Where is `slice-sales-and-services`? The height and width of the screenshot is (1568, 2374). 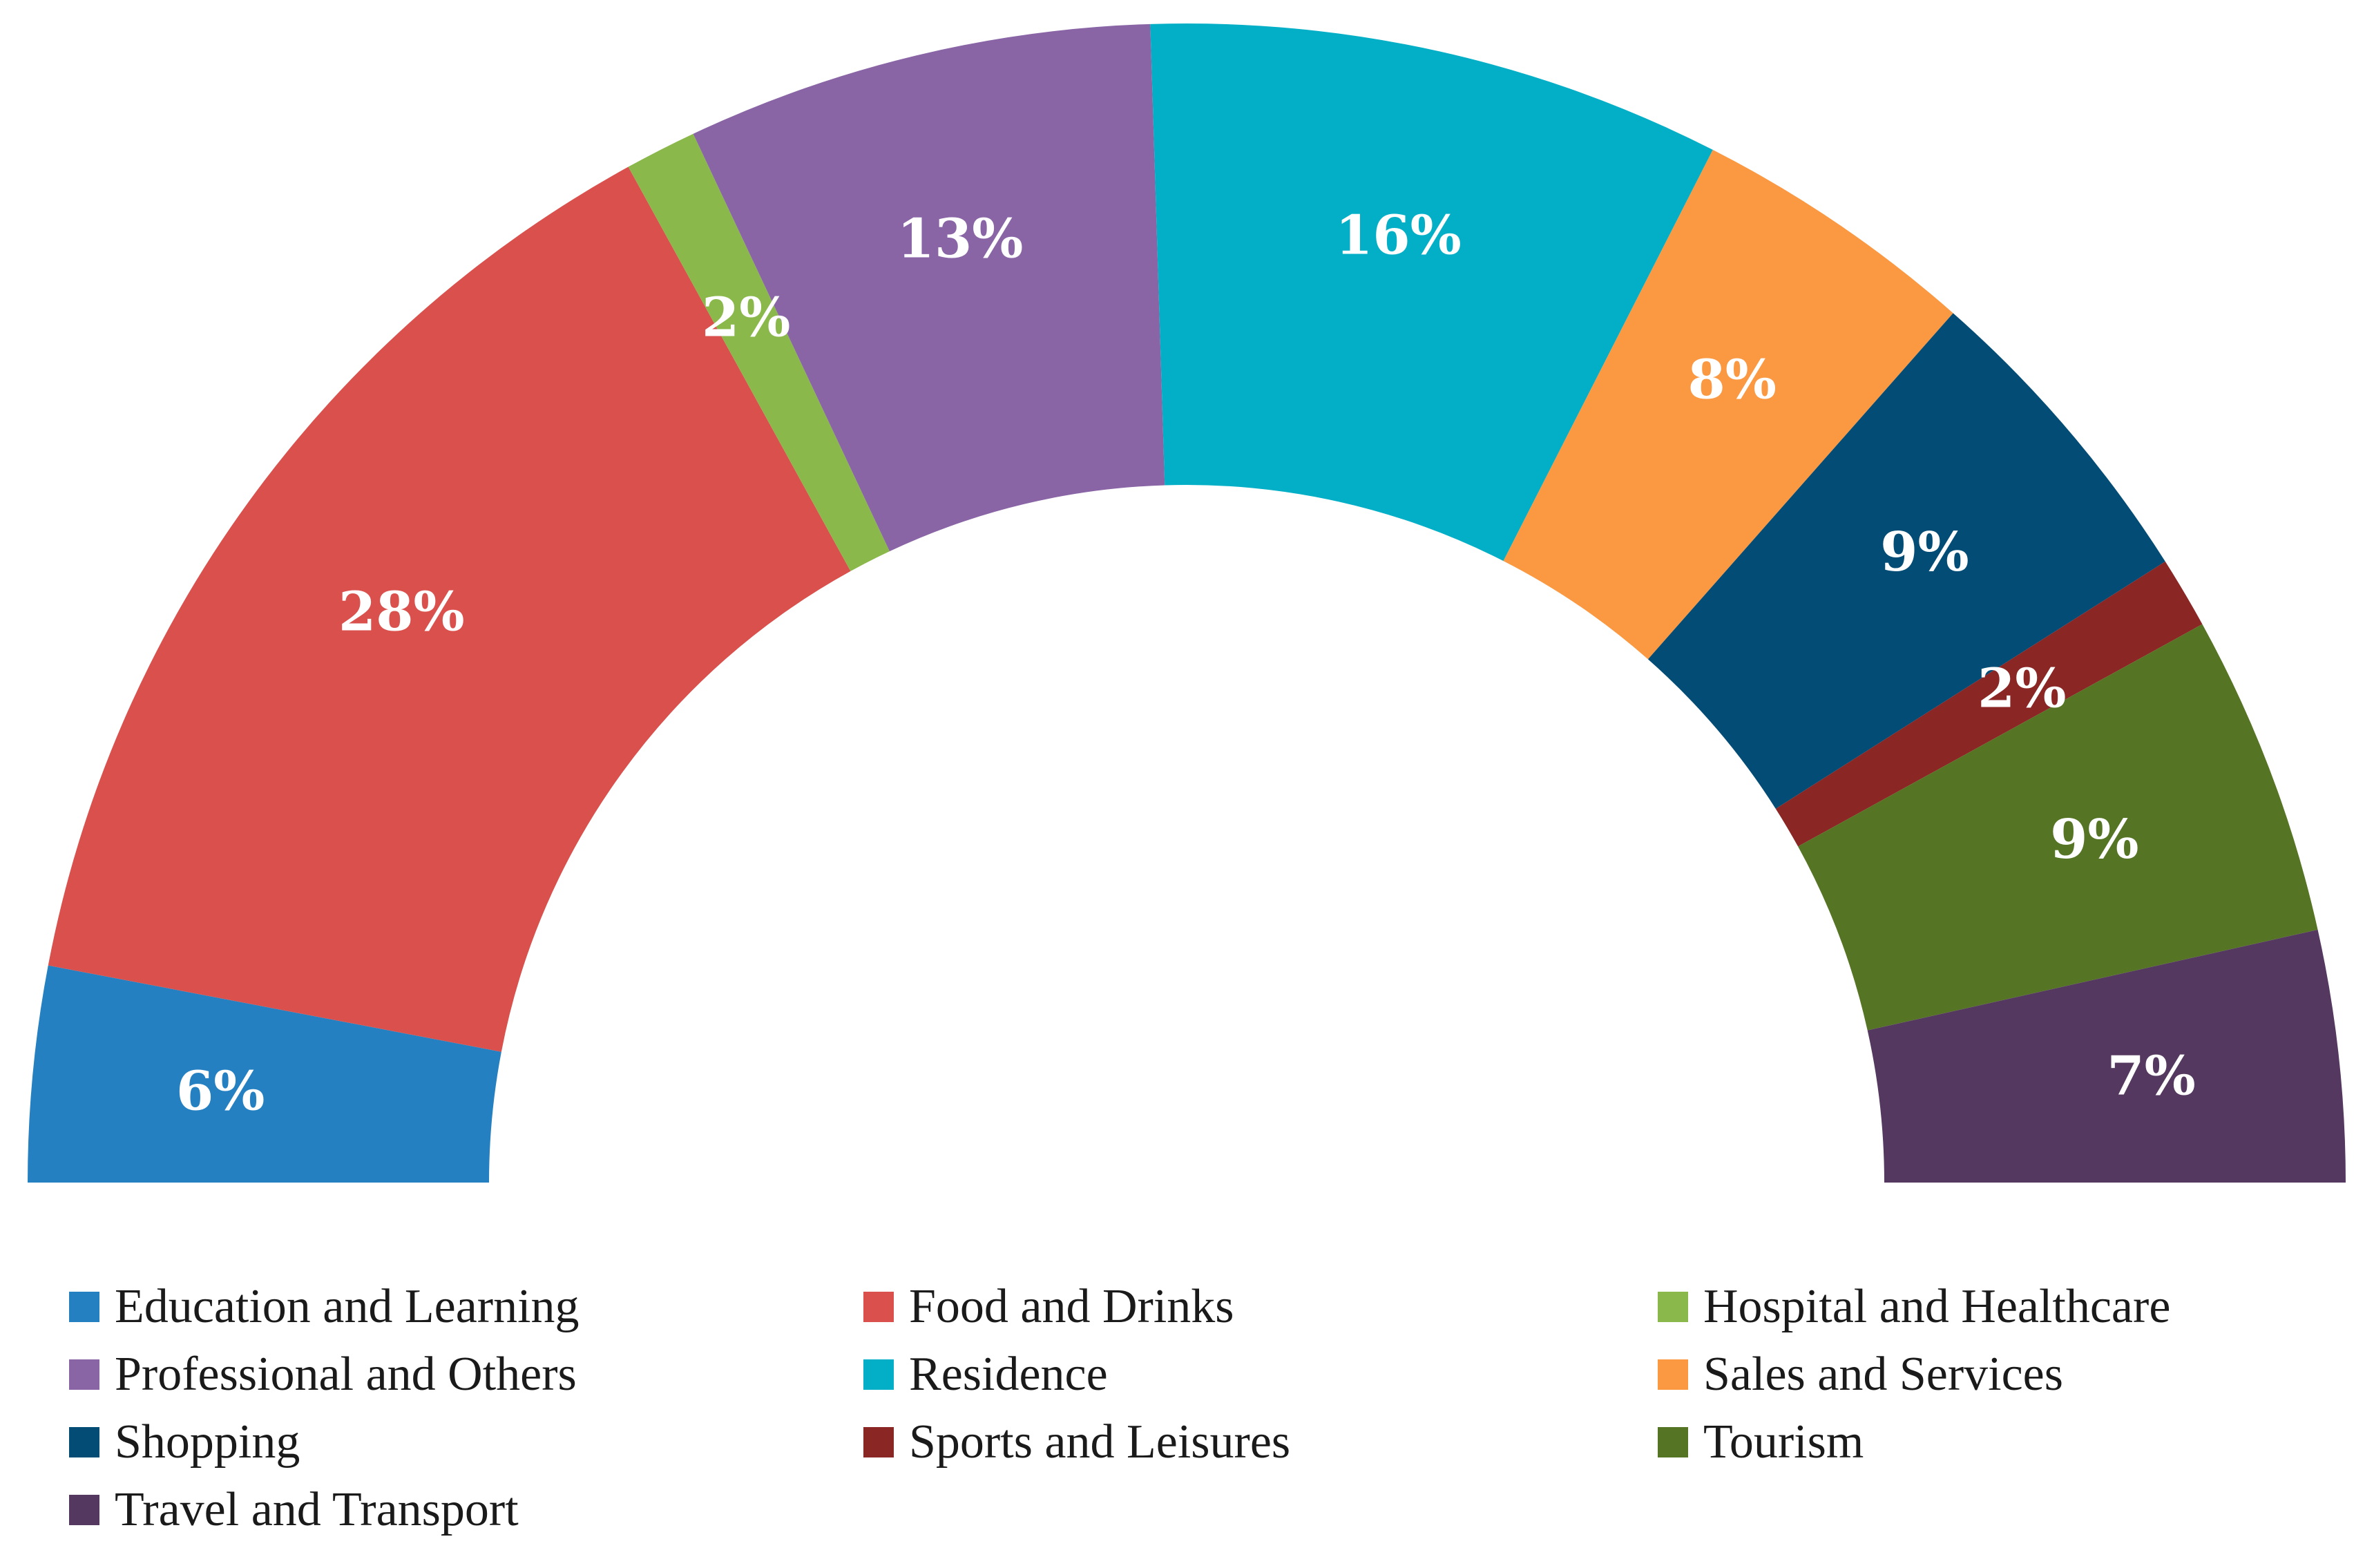
slice-sales-and-services is located at coordinates (1728, 404).